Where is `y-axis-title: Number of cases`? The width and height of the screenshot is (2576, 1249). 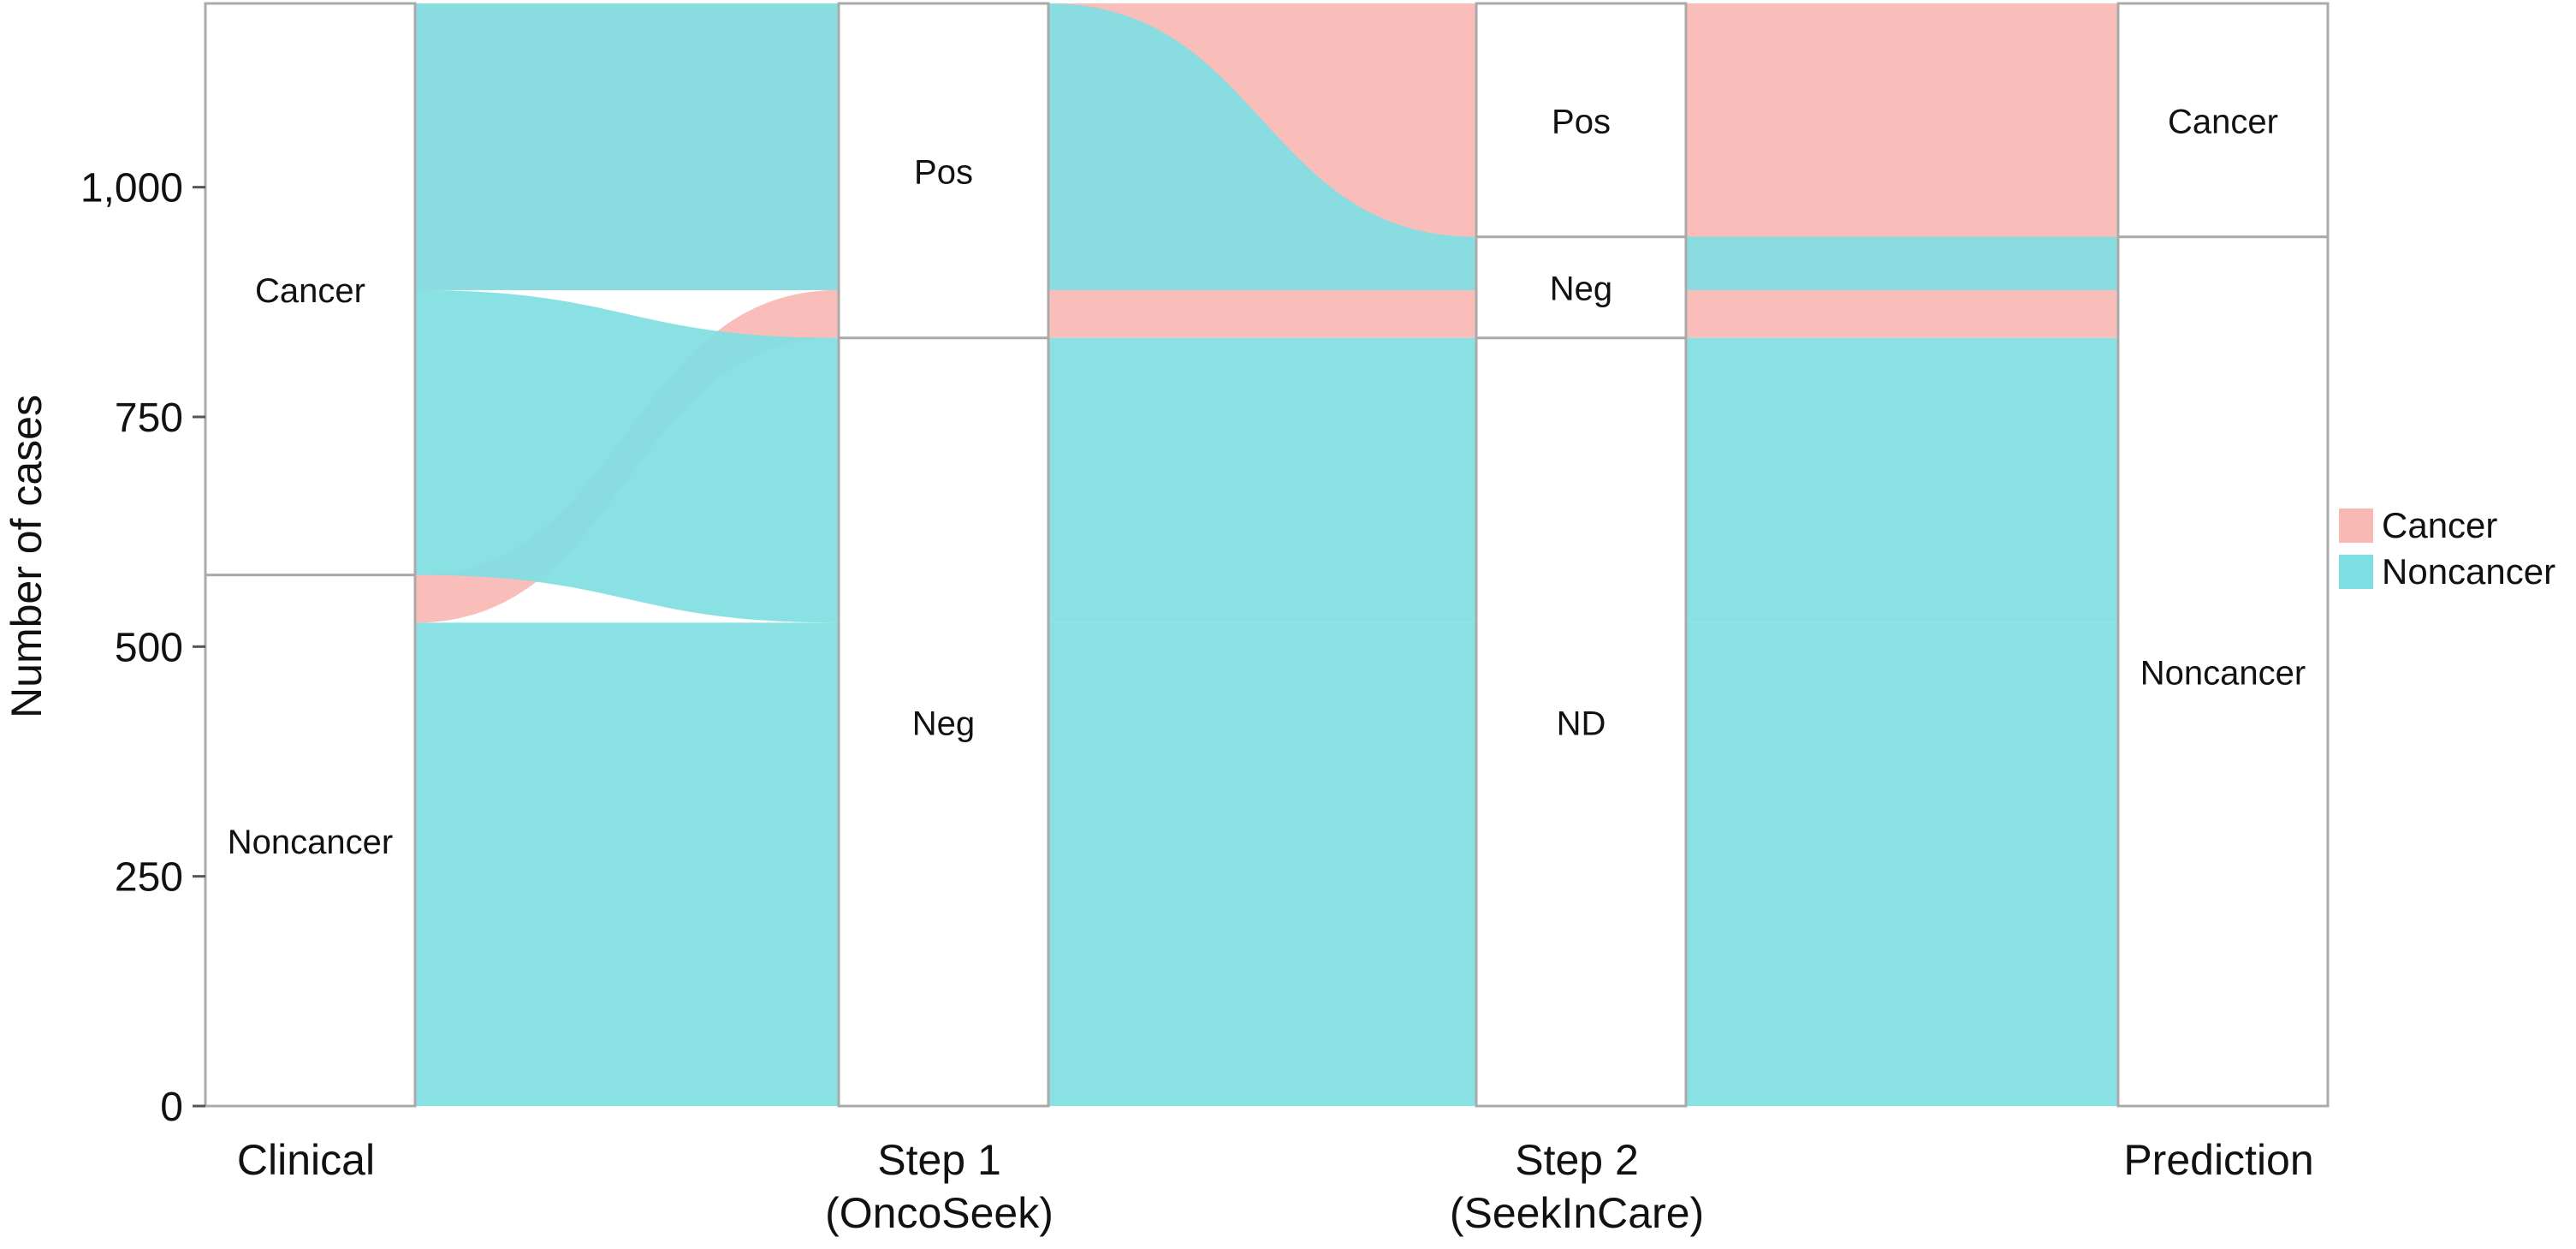
y-axis-title: Number of cases is located at coordinates (26, 556).